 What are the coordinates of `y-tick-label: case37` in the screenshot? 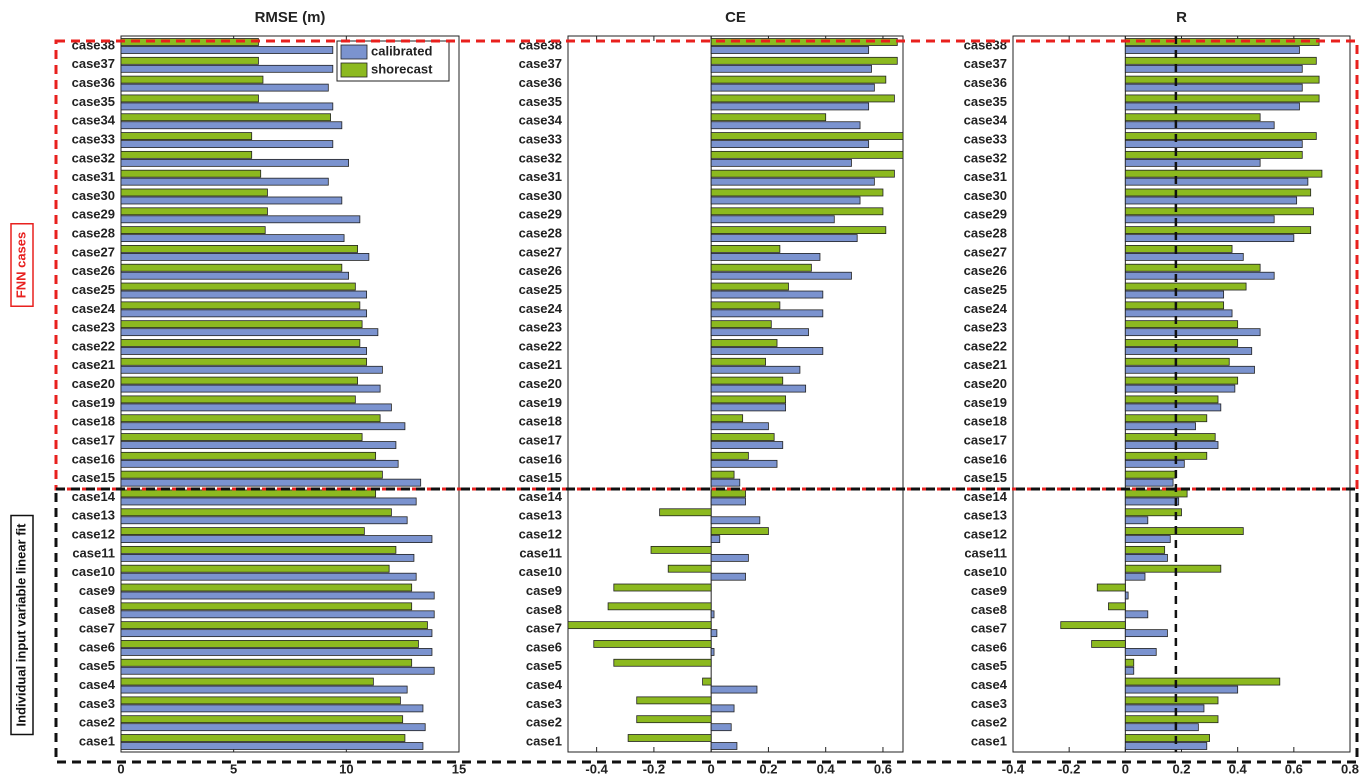 It's located at (93, 63).